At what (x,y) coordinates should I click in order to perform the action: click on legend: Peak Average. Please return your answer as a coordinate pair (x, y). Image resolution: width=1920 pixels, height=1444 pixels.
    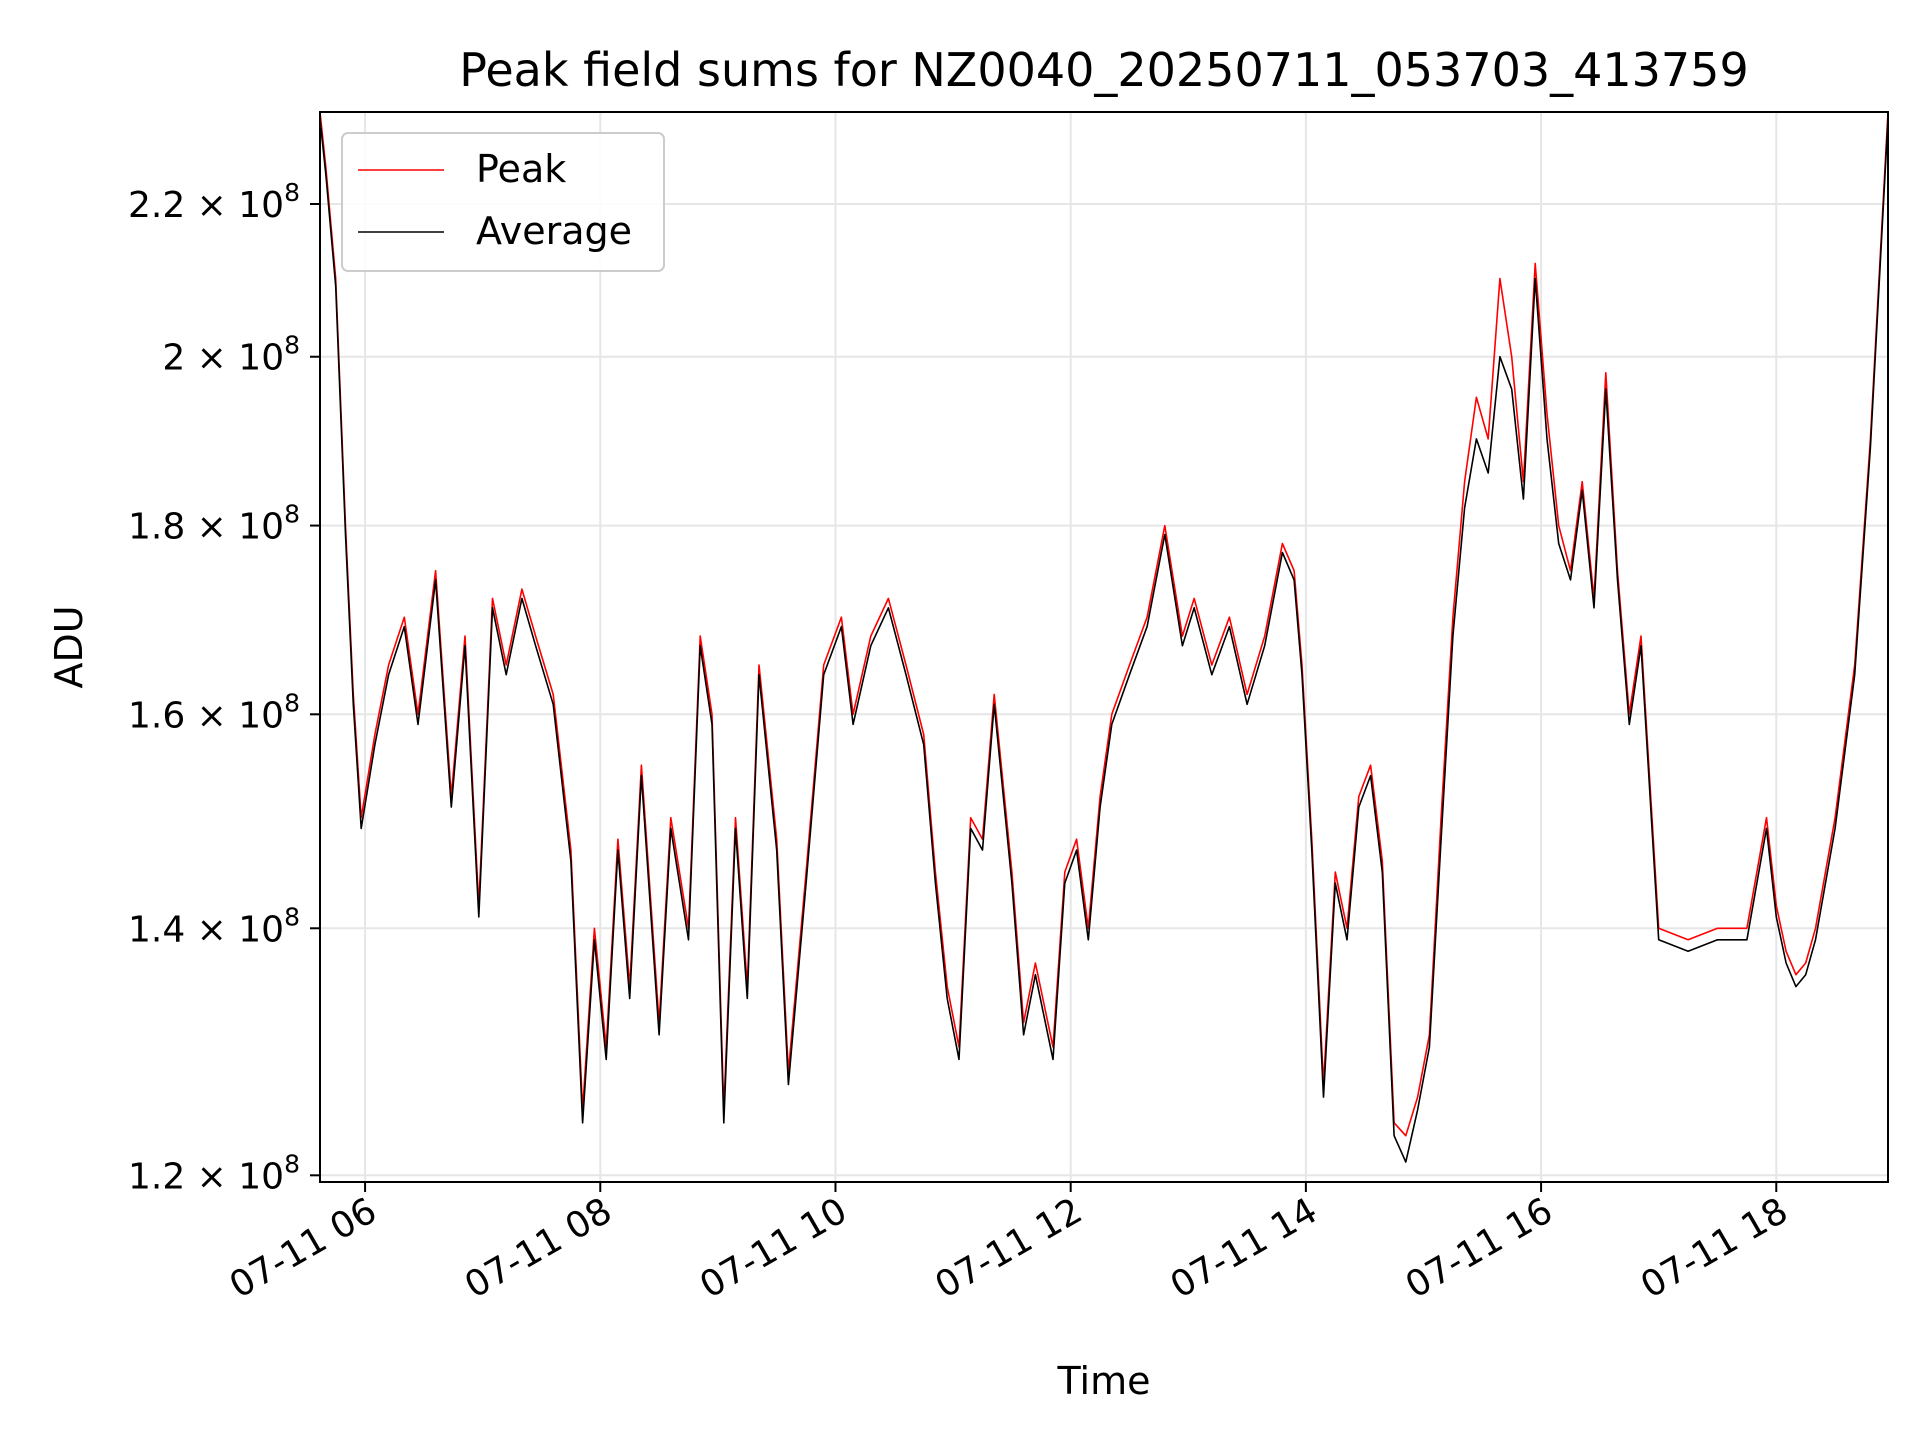
    Looking at the image, I should click on (503, 202).